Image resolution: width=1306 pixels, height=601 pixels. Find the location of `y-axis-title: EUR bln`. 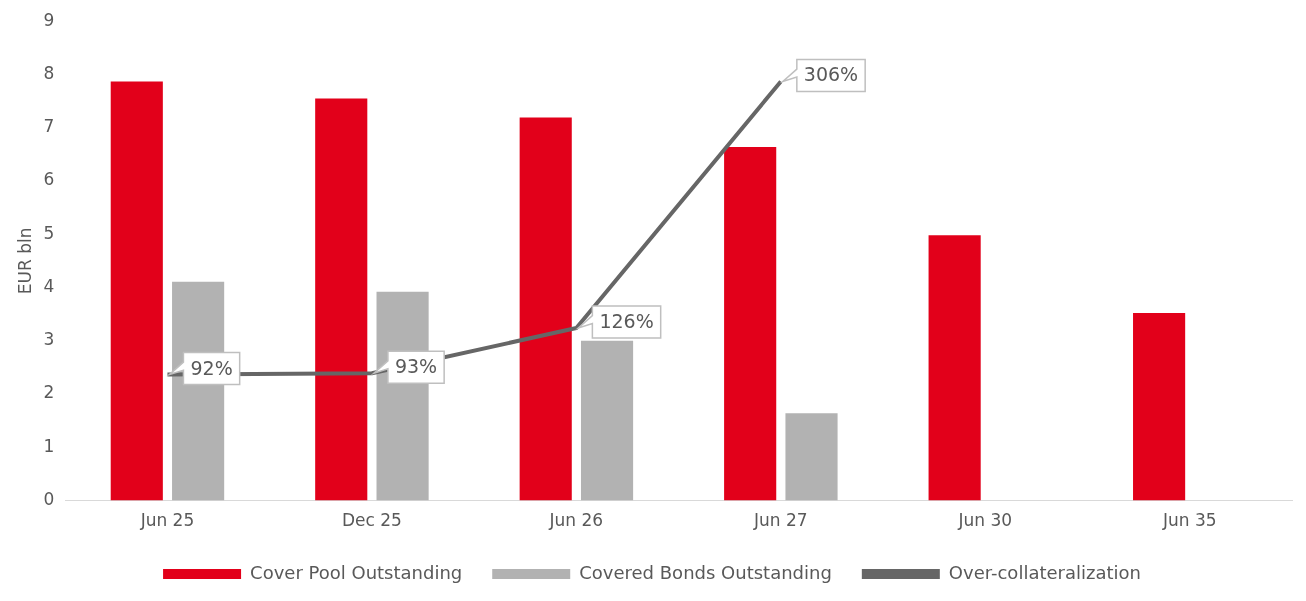

y-axis-title: EUR bln is located at coordinates (24, 261).